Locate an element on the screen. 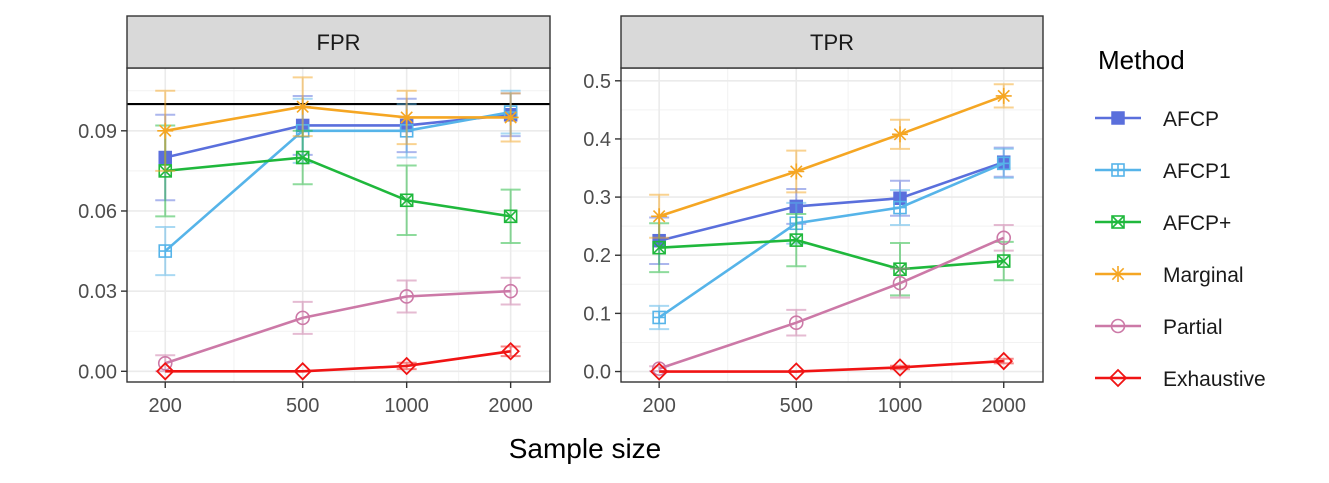 Image resolution: width=1329 pixels, height=483 pixels. y-tick-label: 0.06 is located at coordinates (97, 212).